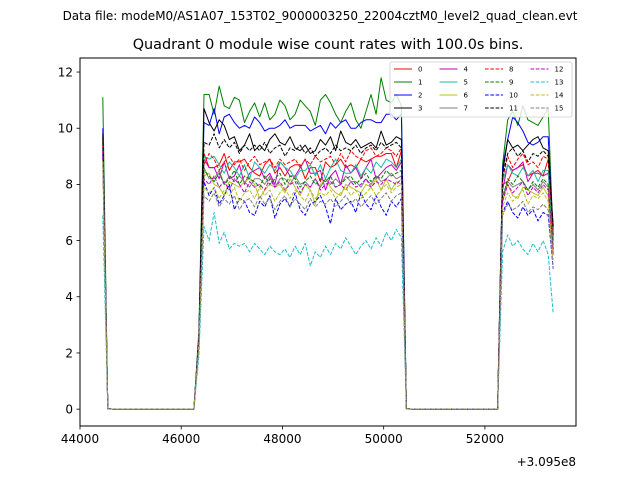 This screenshot has width=640, height=480. What do you see at coordinates (420, 83) in the screenshot?
I see `legend-label-1: 1` at bounding box center [420, 83].